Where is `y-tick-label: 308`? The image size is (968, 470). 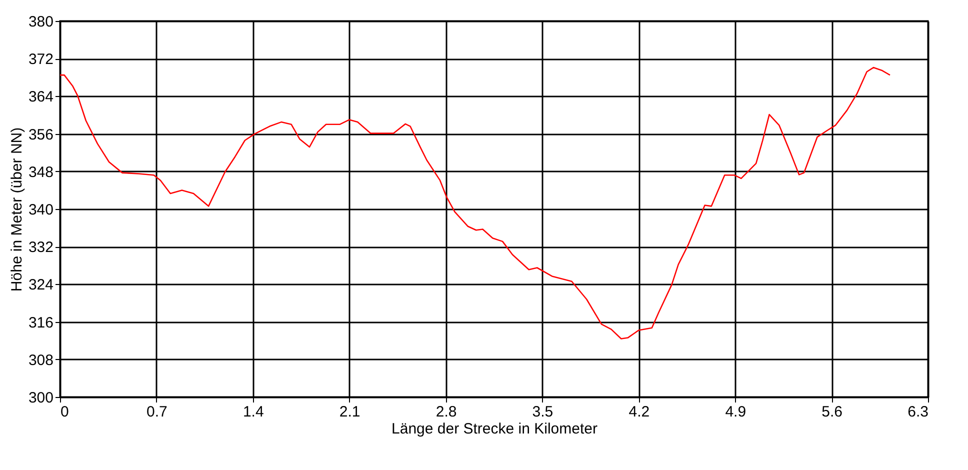 y-tick-label: 308 is located at coordinates (41, 360).